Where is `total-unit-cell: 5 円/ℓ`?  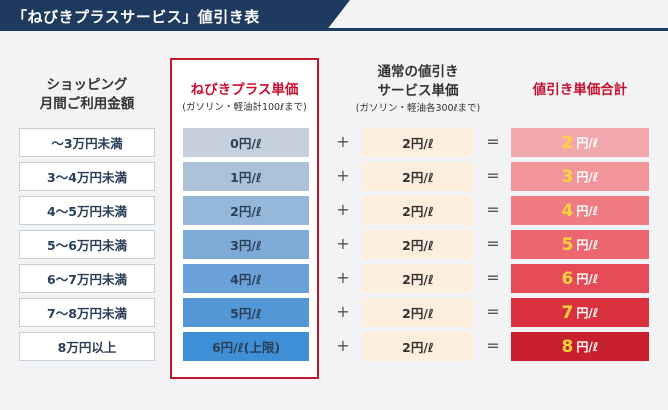
total-unit-cell: 5 円/ℓ is located at coordinates (580, 244).